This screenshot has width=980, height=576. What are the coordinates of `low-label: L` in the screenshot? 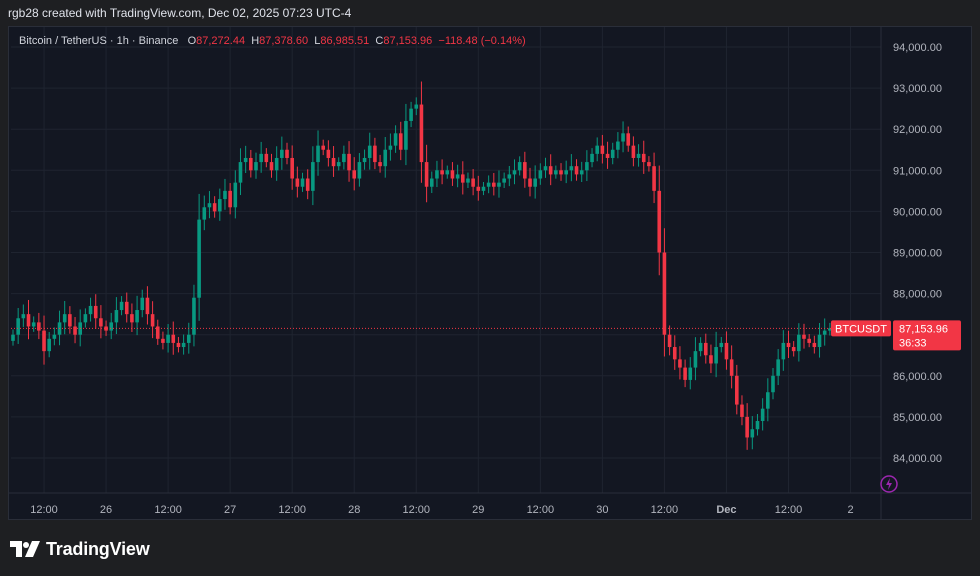 It's located at (317, 41).